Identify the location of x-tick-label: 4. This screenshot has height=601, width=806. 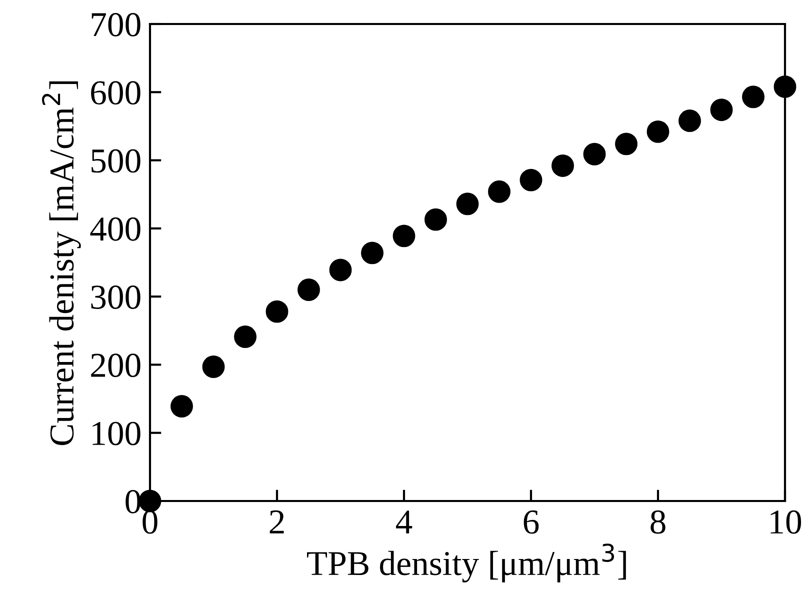
(404, 522).